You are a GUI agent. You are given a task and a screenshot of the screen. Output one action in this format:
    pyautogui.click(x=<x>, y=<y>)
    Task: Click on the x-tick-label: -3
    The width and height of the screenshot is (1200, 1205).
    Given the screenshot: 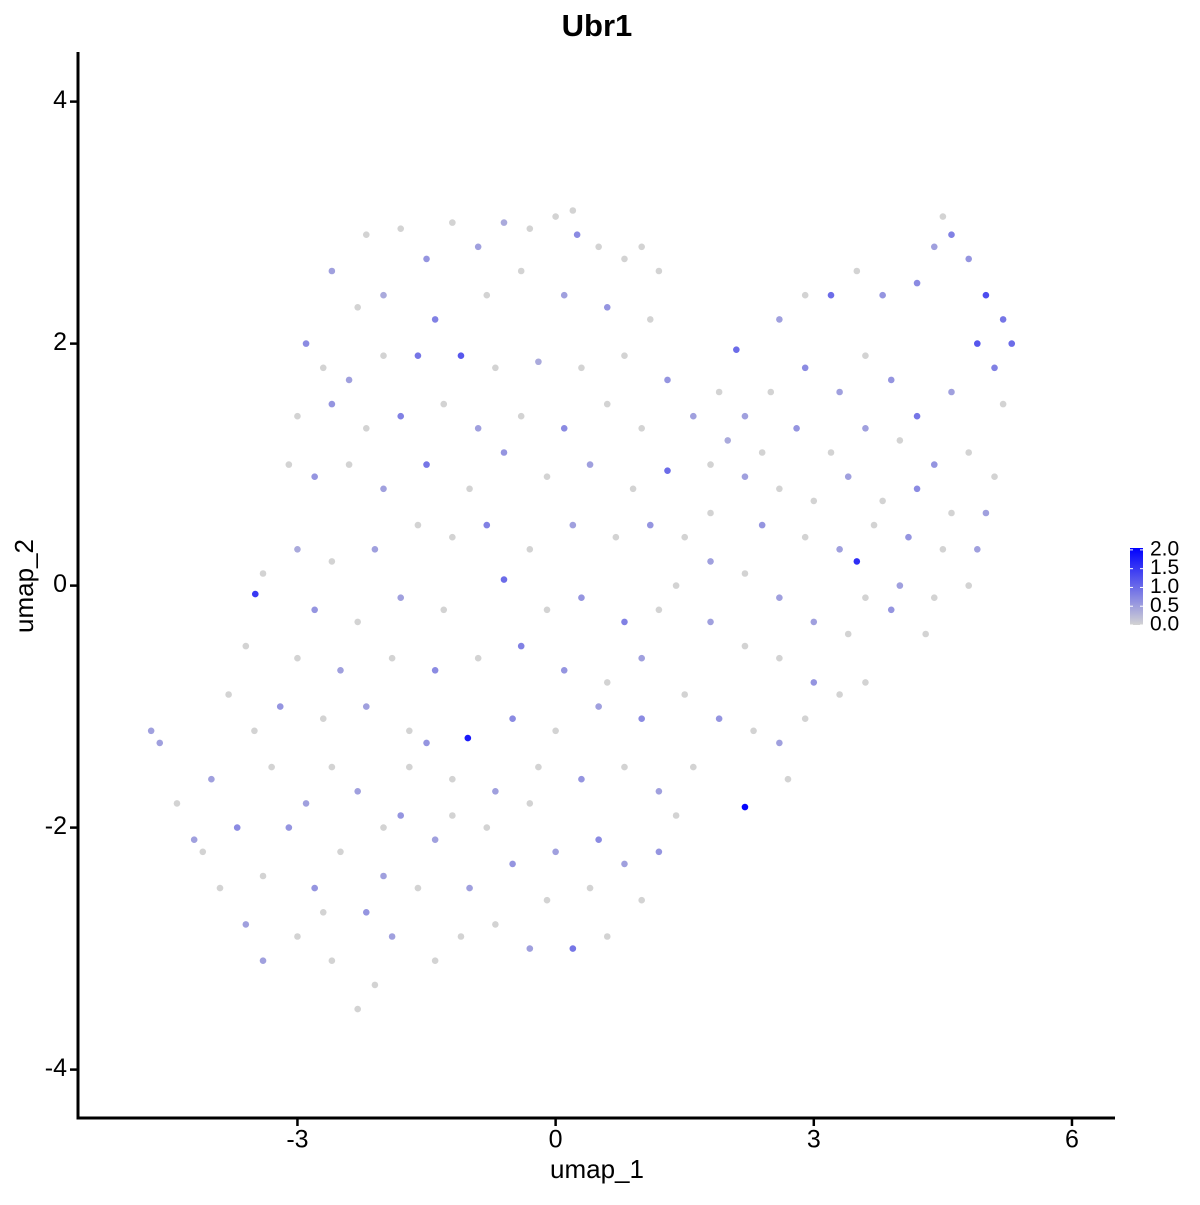 What is the action you would take?
    pyautogui.click(x=297, y=1140)
    